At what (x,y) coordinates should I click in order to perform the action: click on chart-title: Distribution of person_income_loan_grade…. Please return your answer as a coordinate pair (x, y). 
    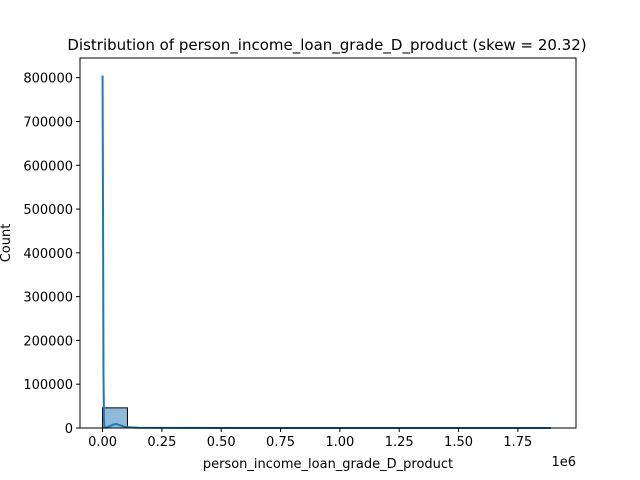
    Looking at the image, I should click on (326, 45).